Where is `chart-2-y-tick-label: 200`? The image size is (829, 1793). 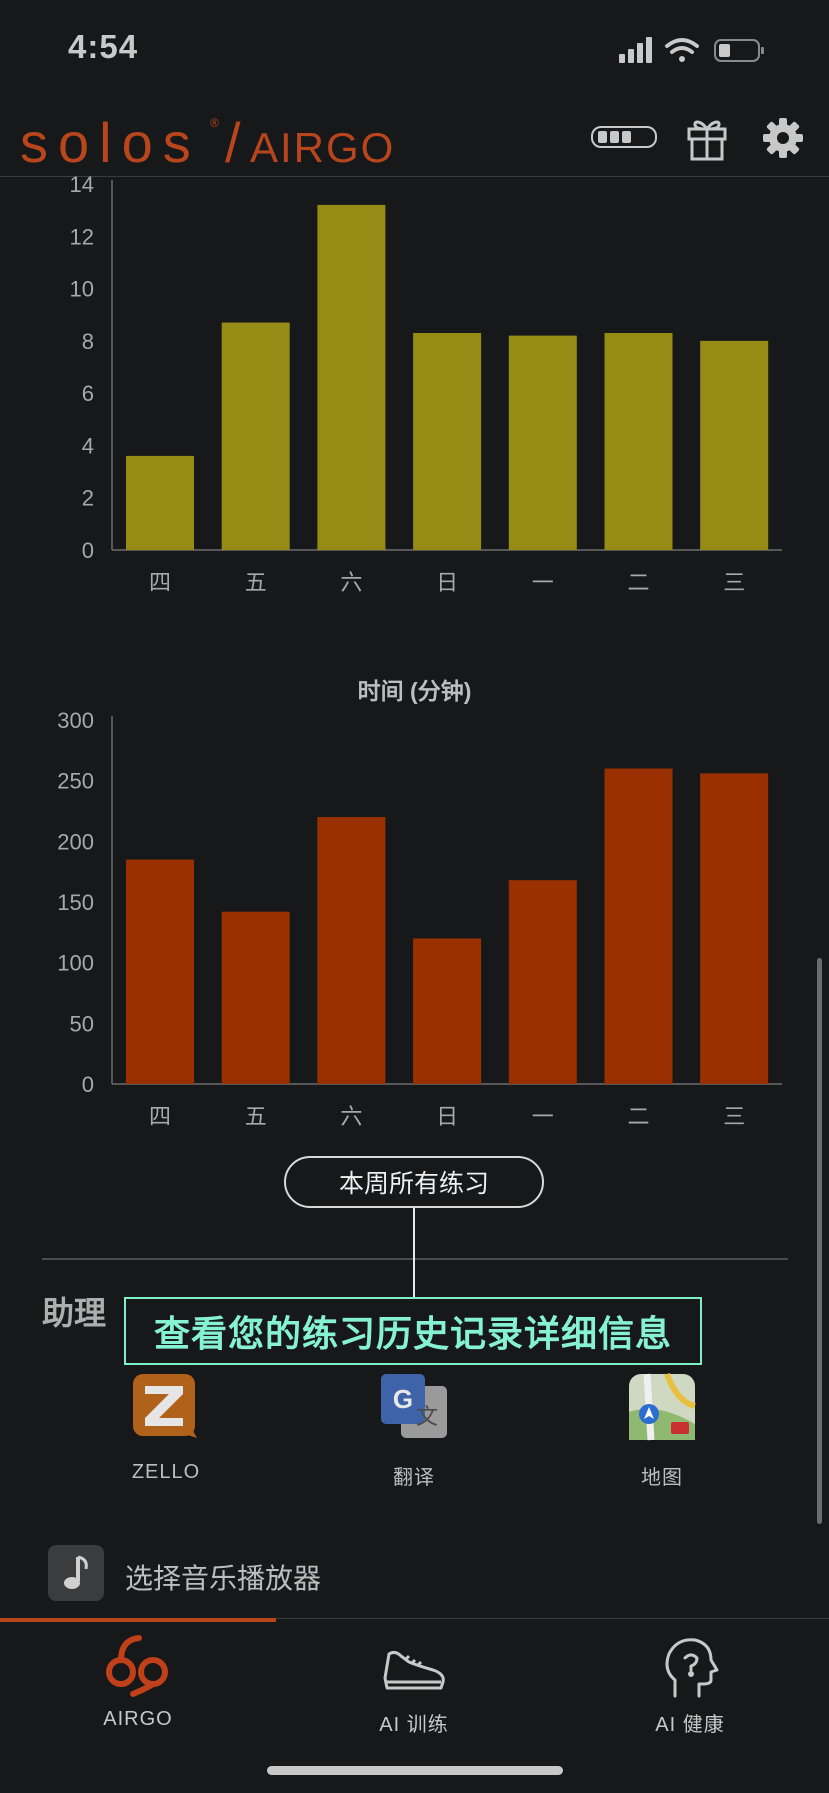
chart-2-y-tick-label: 200 is located at coordinates (75, 841).